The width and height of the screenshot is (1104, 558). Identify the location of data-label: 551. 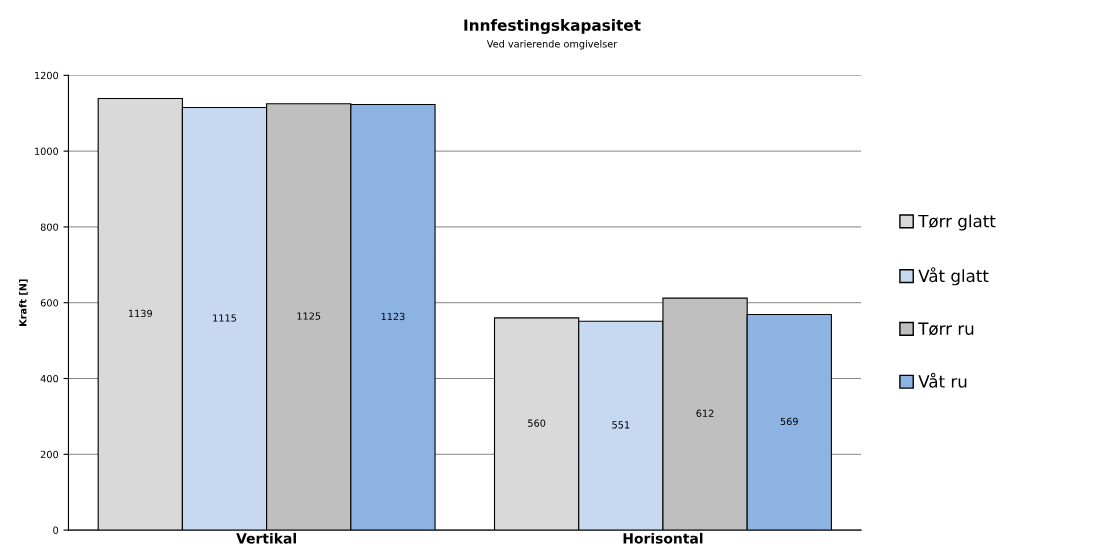
(621, 425).